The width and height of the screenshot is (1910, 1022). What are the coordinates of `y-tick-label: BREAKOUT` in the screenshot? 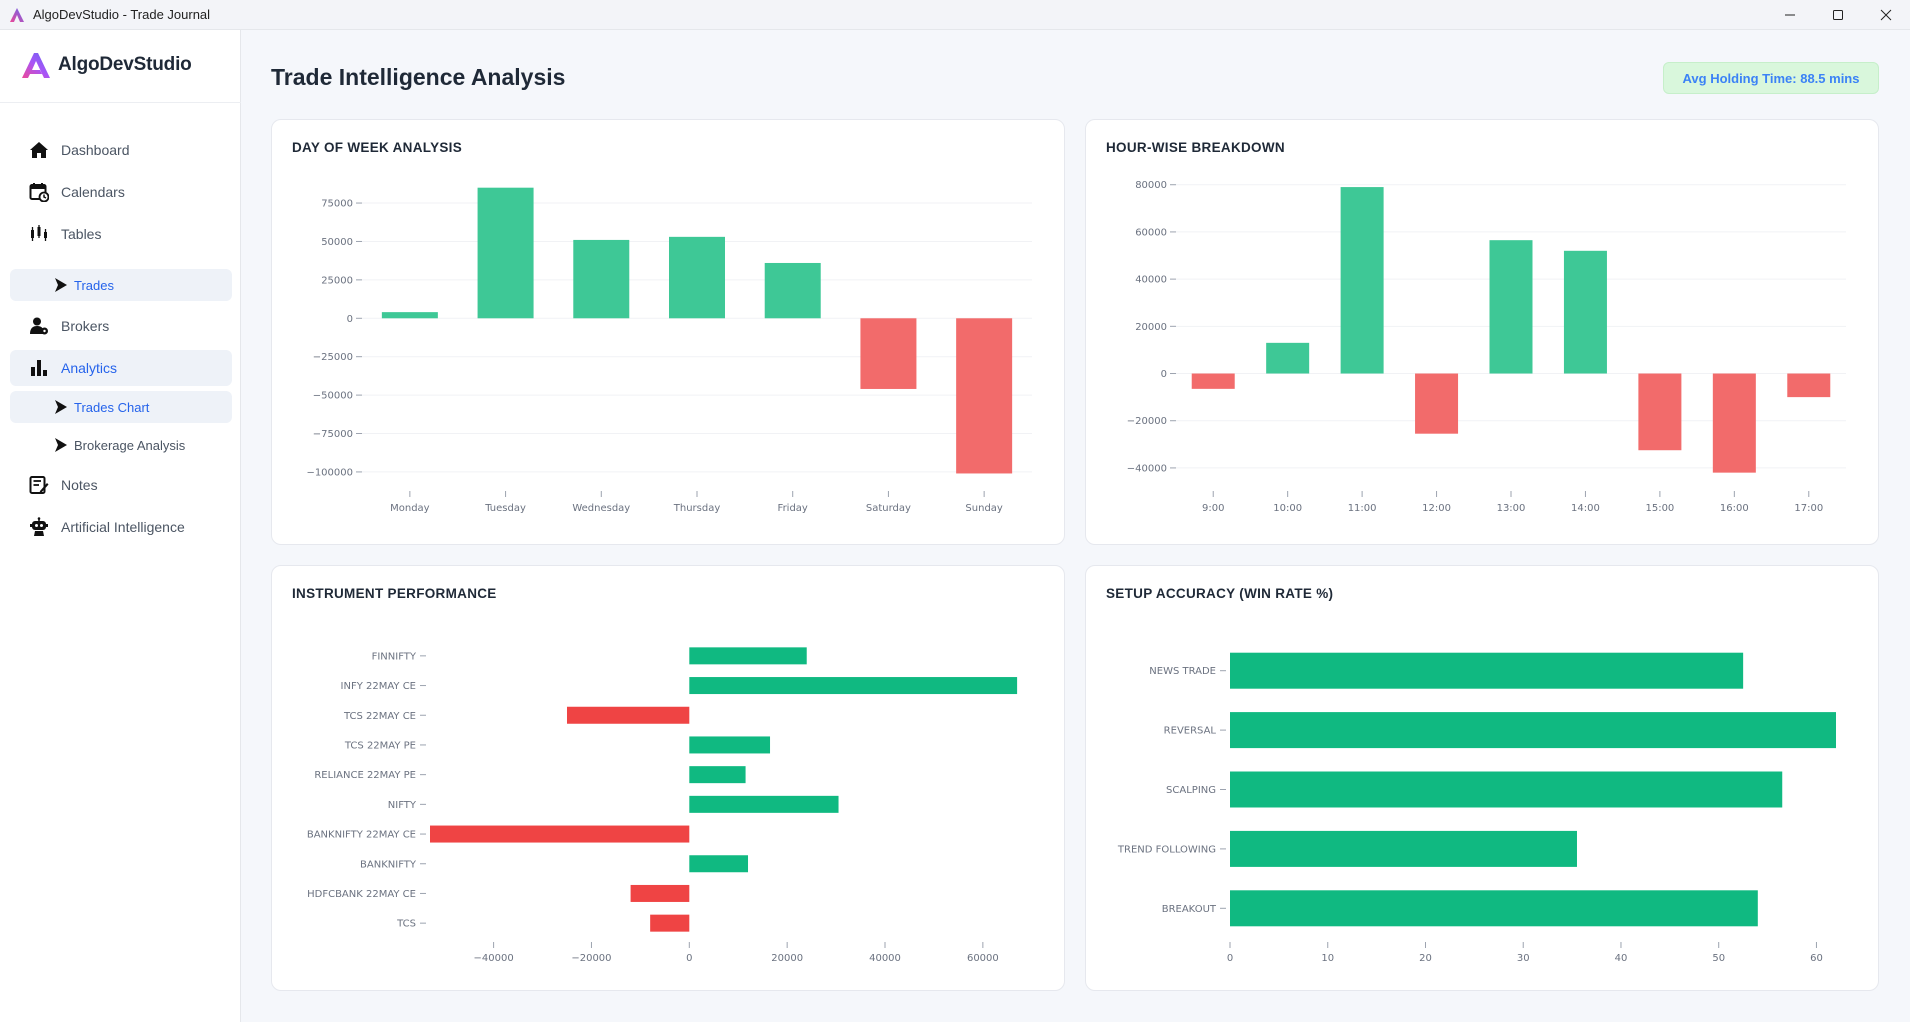 It's located at (1189, 909).